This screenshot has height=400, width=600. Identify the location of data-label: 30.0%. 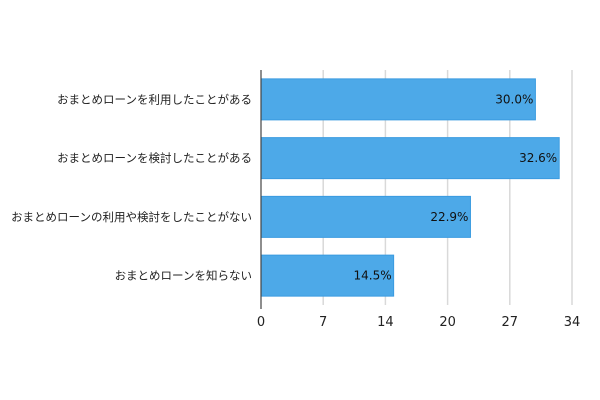
(514, 99).